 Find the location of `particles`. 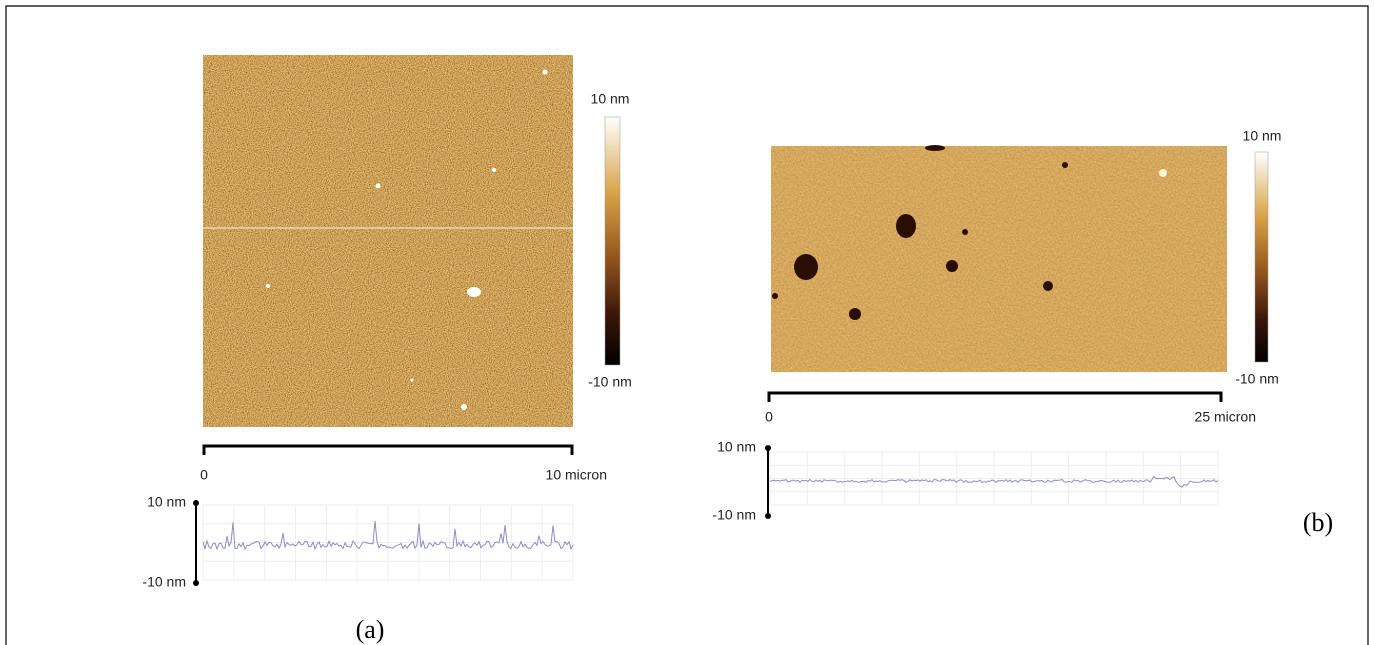

particles is located at coordinates (407, 239).